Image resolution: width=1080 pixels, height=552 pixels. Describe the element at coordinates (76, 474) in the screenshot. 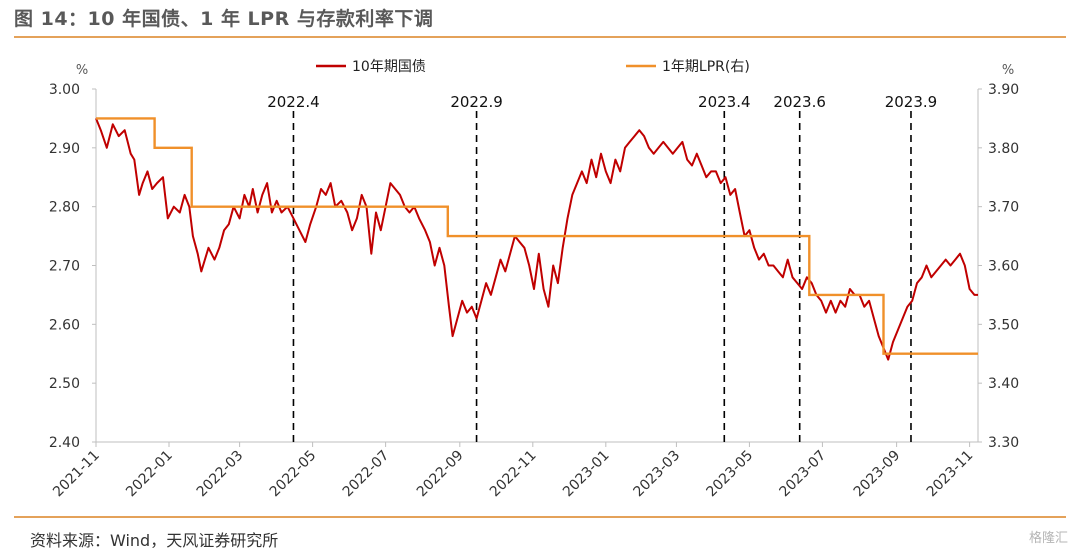

I see `x-tick-label: 2021-11` at that location.